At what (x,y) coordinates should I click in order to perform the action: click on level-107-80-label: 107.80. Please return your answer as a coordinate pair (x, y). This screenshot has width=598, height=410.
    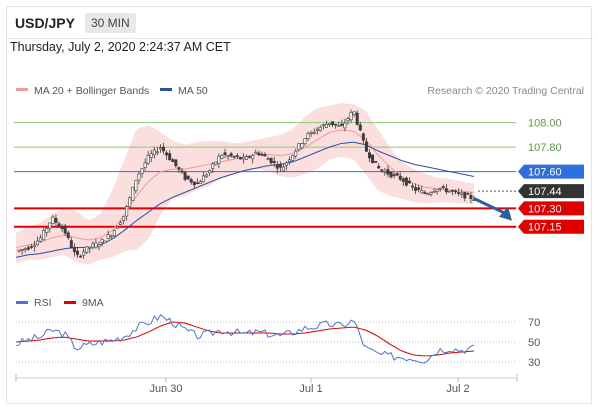
    Looking at the image, I should click on (545, 148).